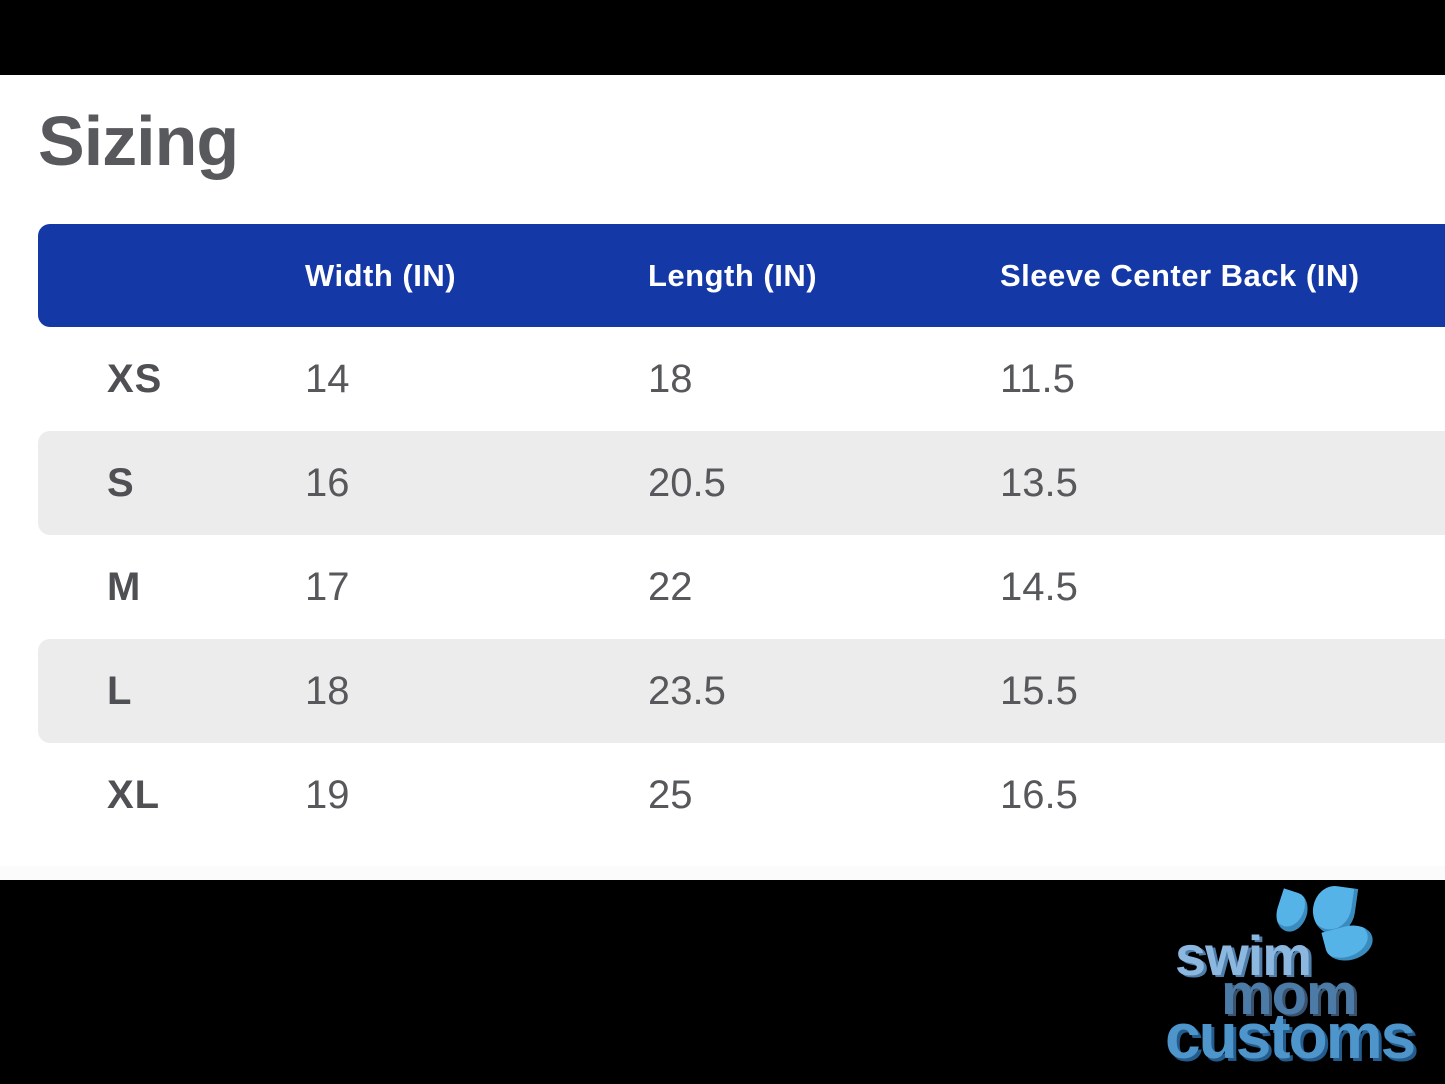 This screenshot has height=1084, width=1445. I want to click on sleeve-value: 13.5, so click(1039, 483).